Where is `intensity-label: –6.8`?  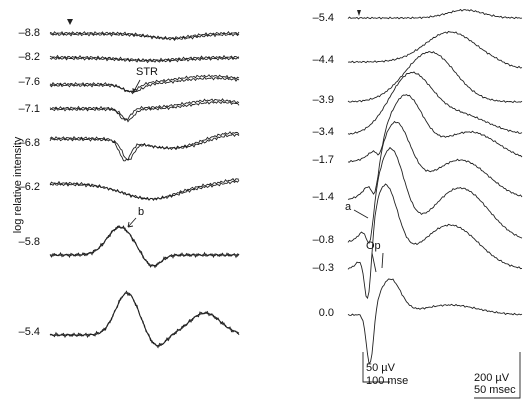 intensity-label: –6.8 is located at coordinates (29, 143).